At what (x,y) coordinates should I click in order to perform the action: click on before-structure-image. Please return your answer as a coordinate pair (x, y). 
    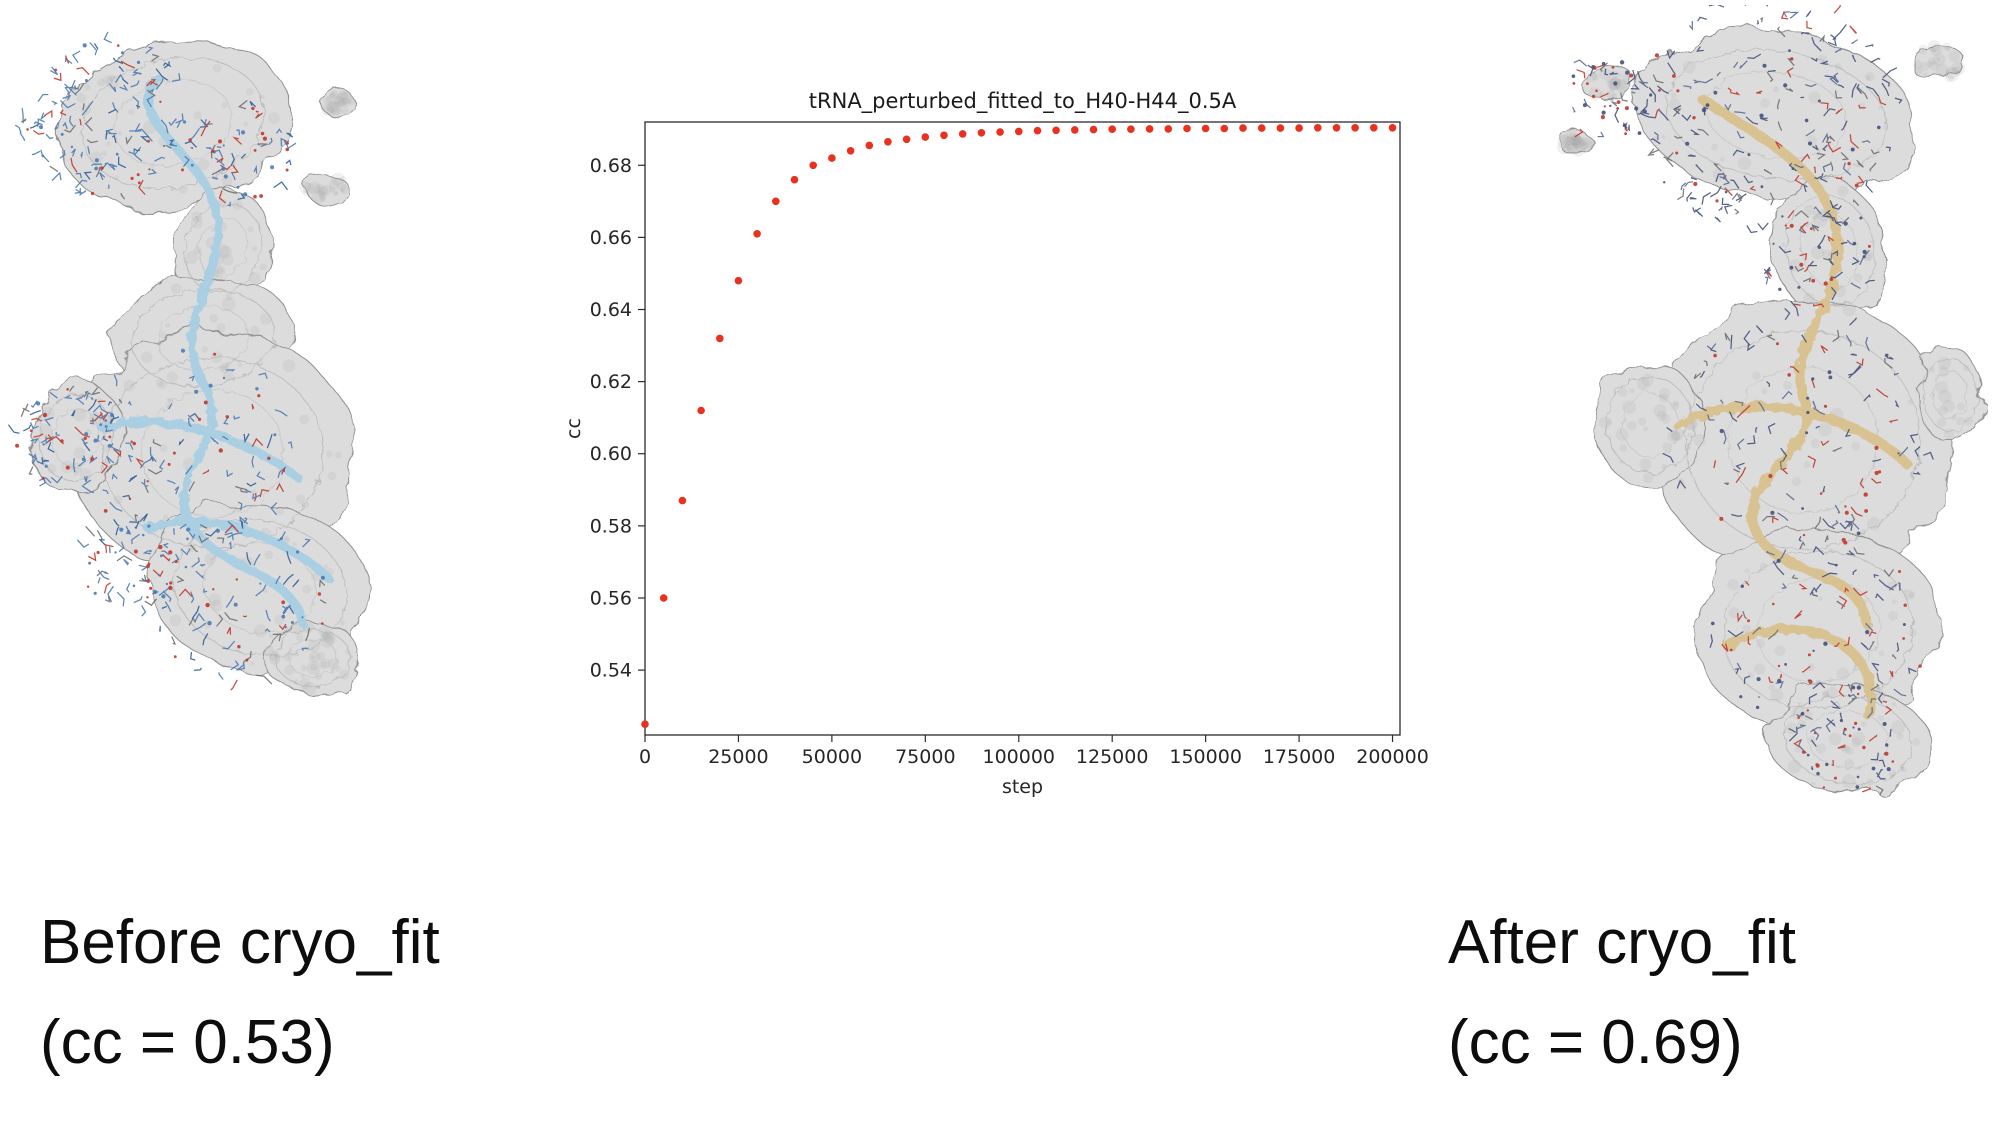
    Looking at the image, I should click on (190, 363).